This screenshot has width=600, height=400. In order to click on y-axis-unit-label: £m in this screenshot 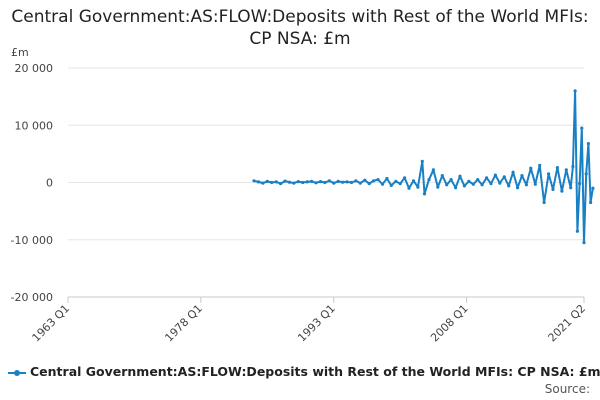, I will do `click(20, 52)`.